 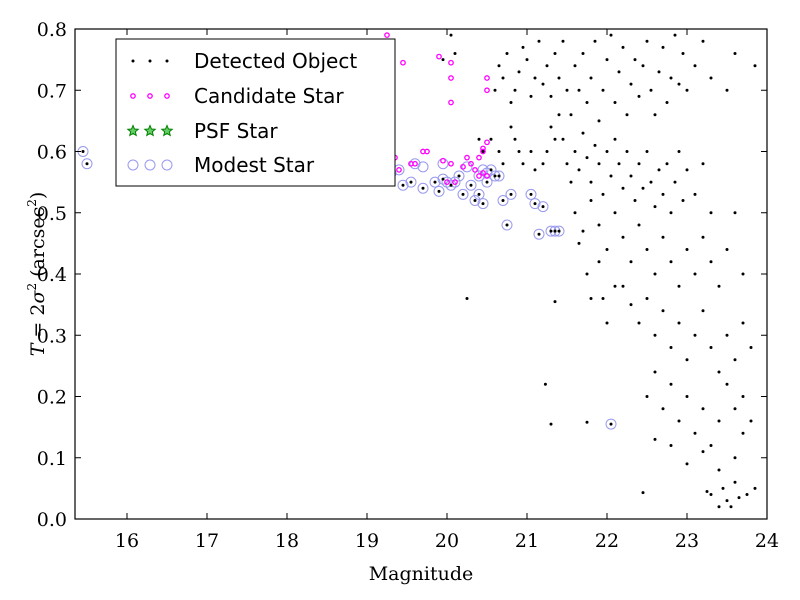 What do you see at coordinates (52, 336) in the screenshot?
I see `y-tick-label: 0.3` at bounding box center [52, 336].